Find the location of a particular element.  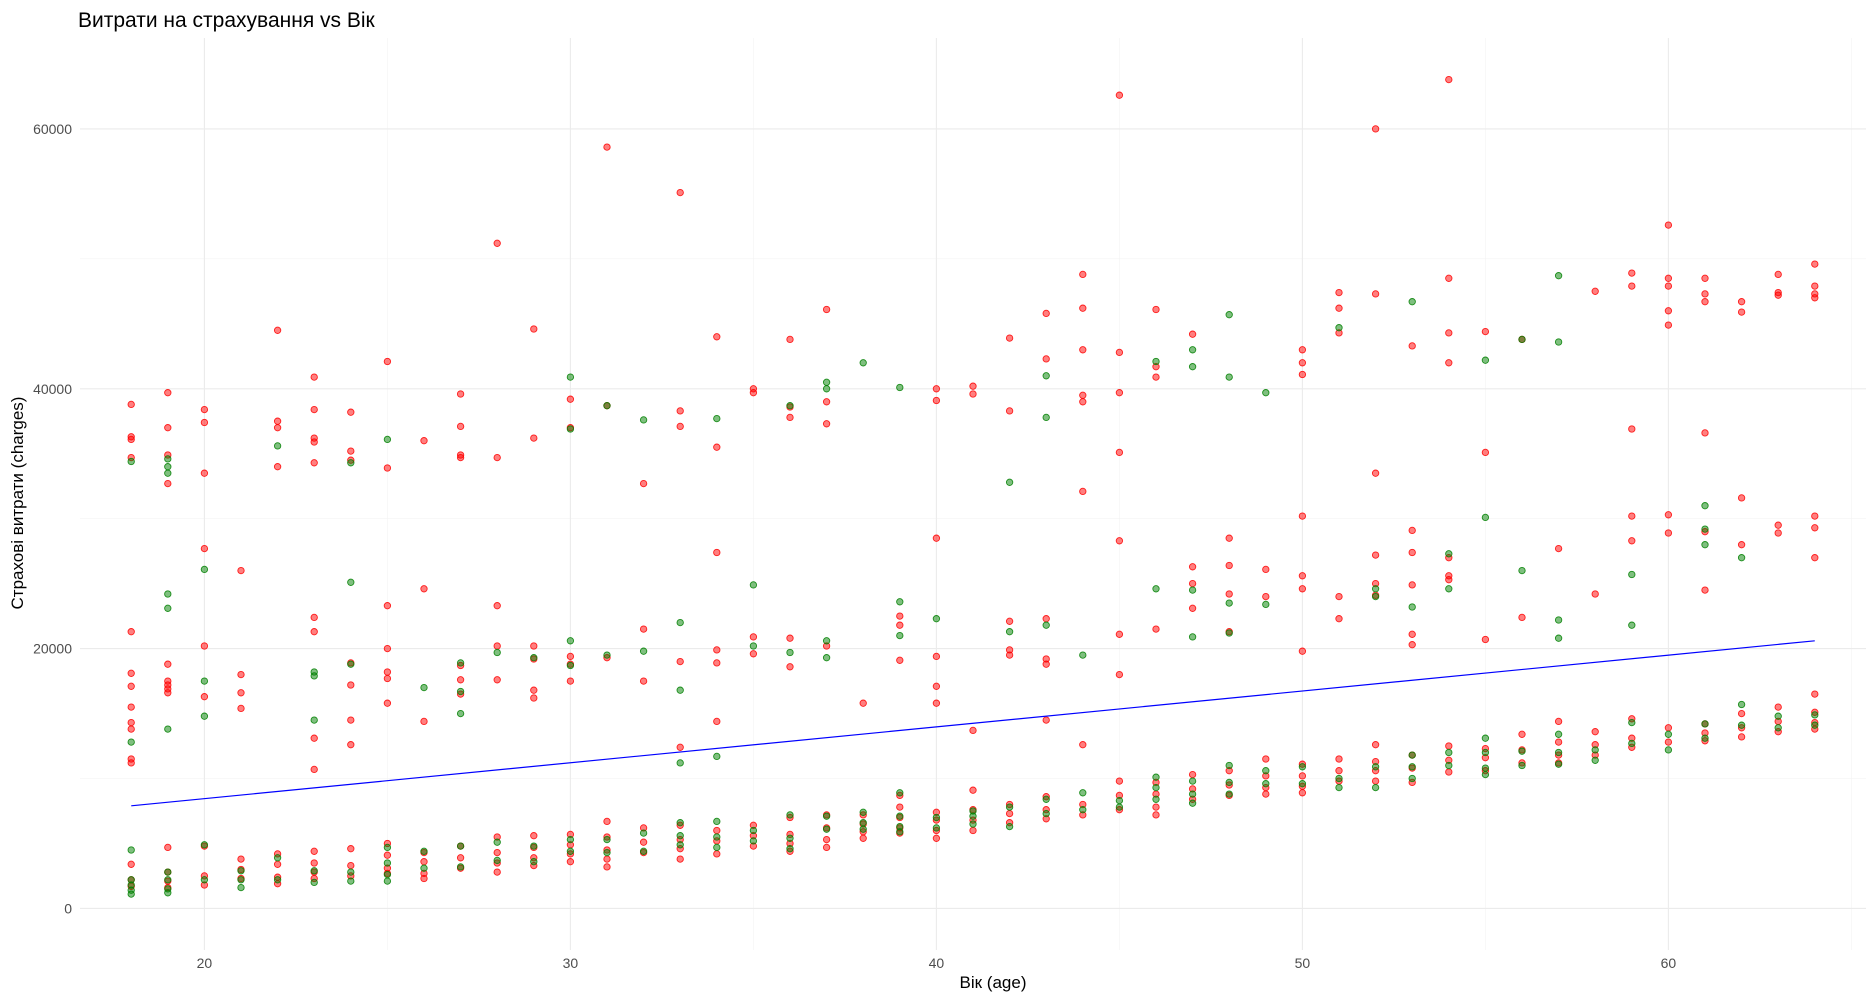

y-tick-label: 60000 is located at coordinates (52, 129).